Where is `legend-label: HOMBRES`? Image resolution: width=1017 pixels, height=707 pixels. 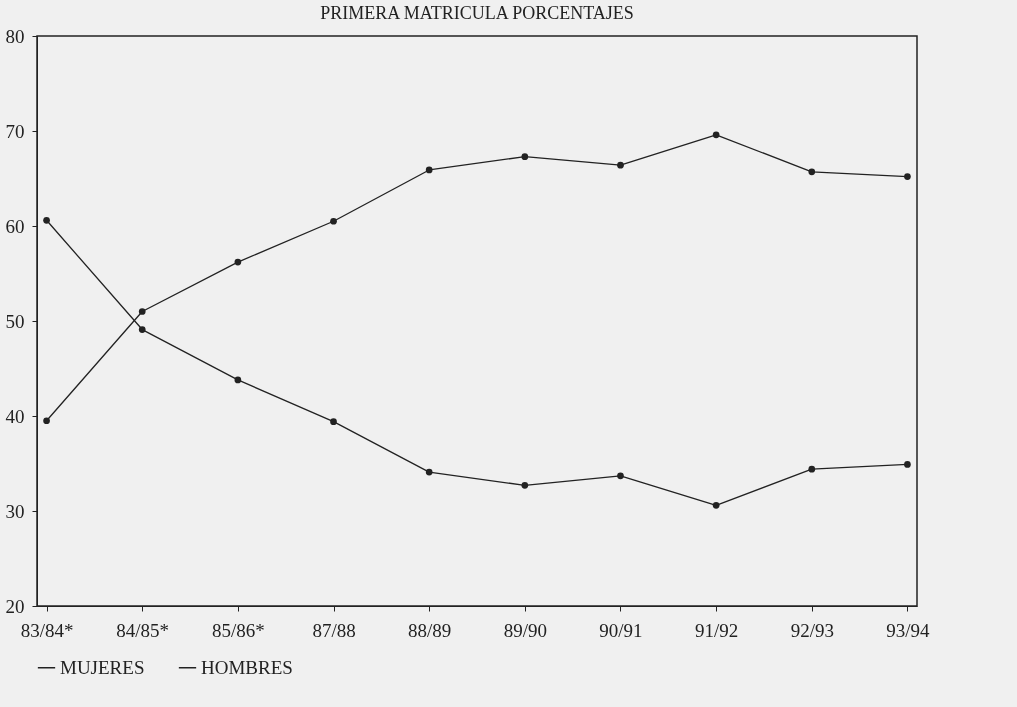 legend-label: HOMBRES is located at coordinates (247, 667).